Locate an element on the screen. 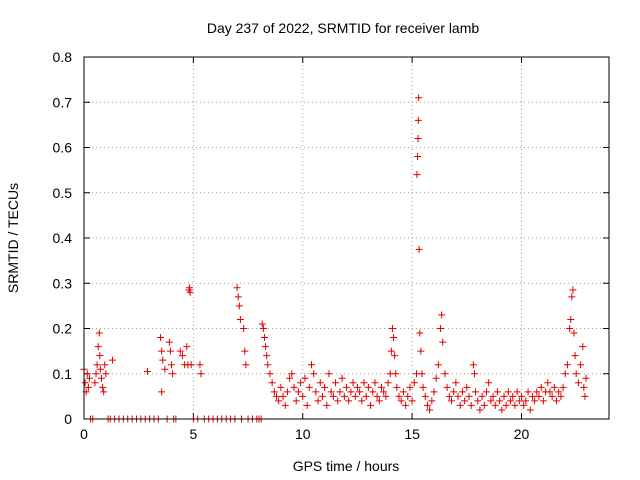  y-tick-label: 0.6 is located at coordinates (63, 148).